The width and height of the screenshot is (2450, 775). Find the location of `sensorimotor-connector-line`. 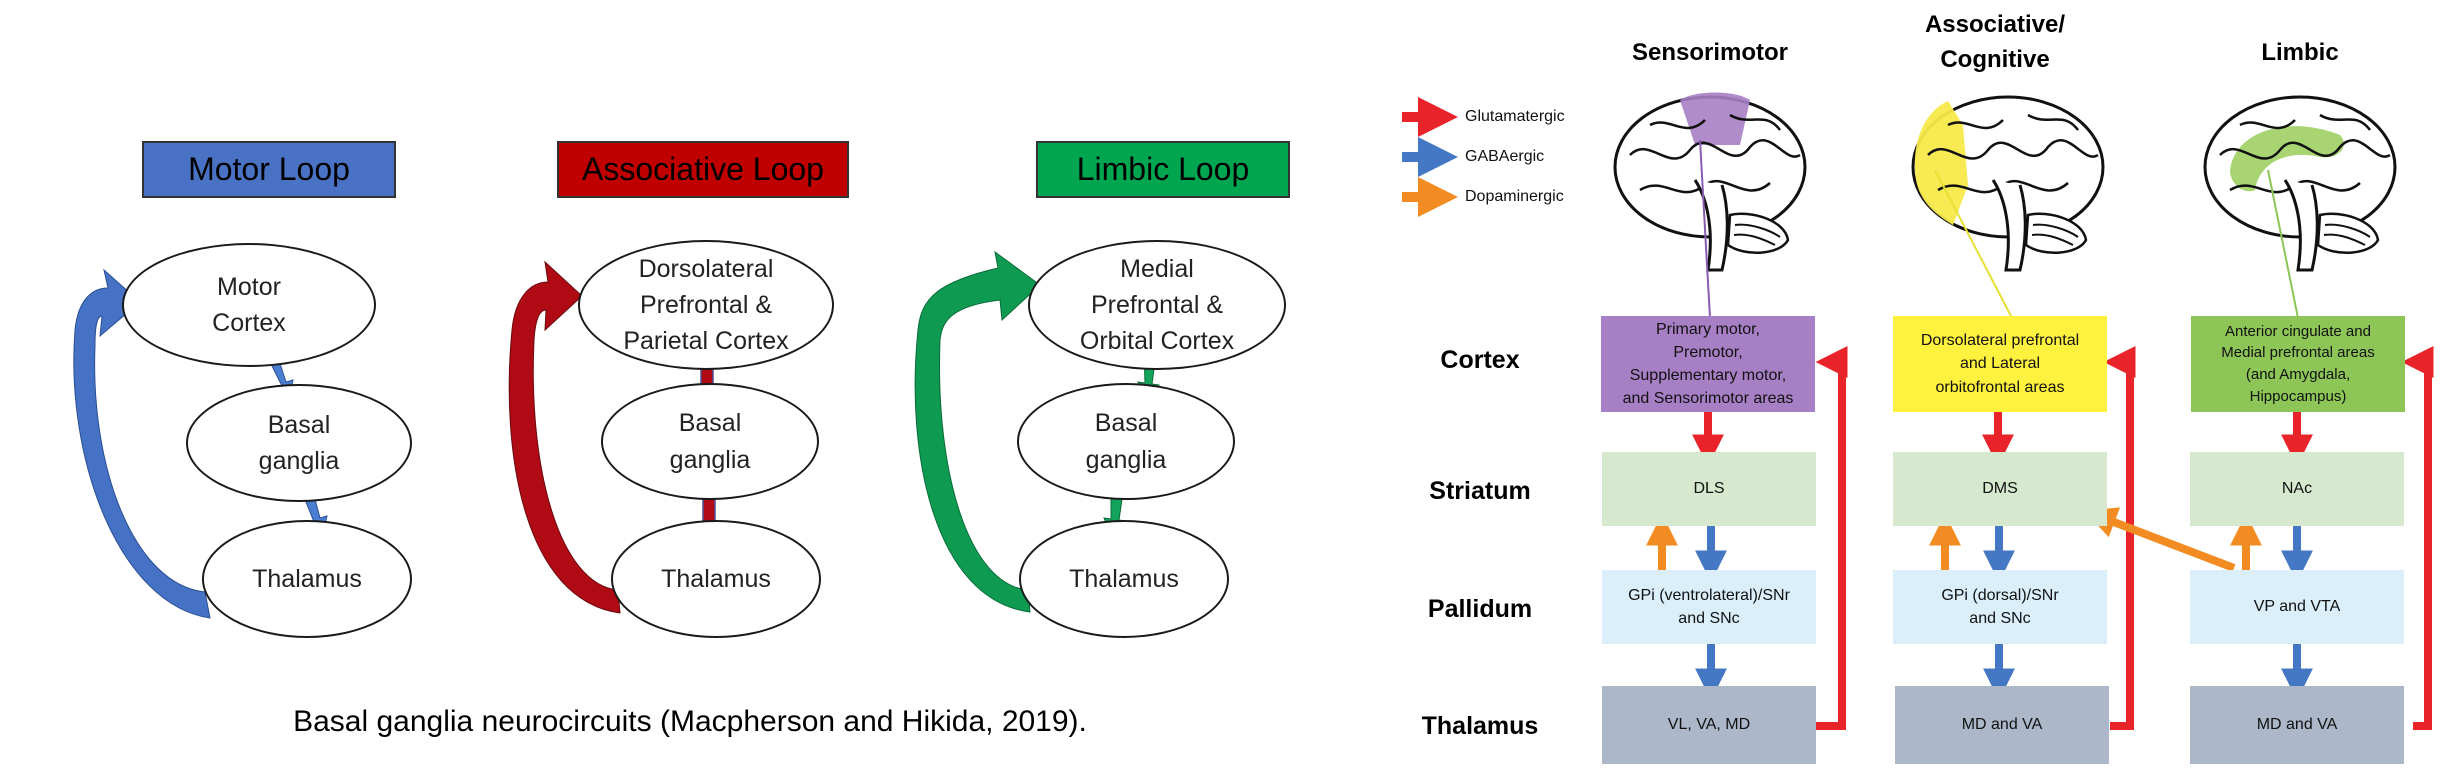

sensorimotor-connector-line is located at coordinates (1705, 229).